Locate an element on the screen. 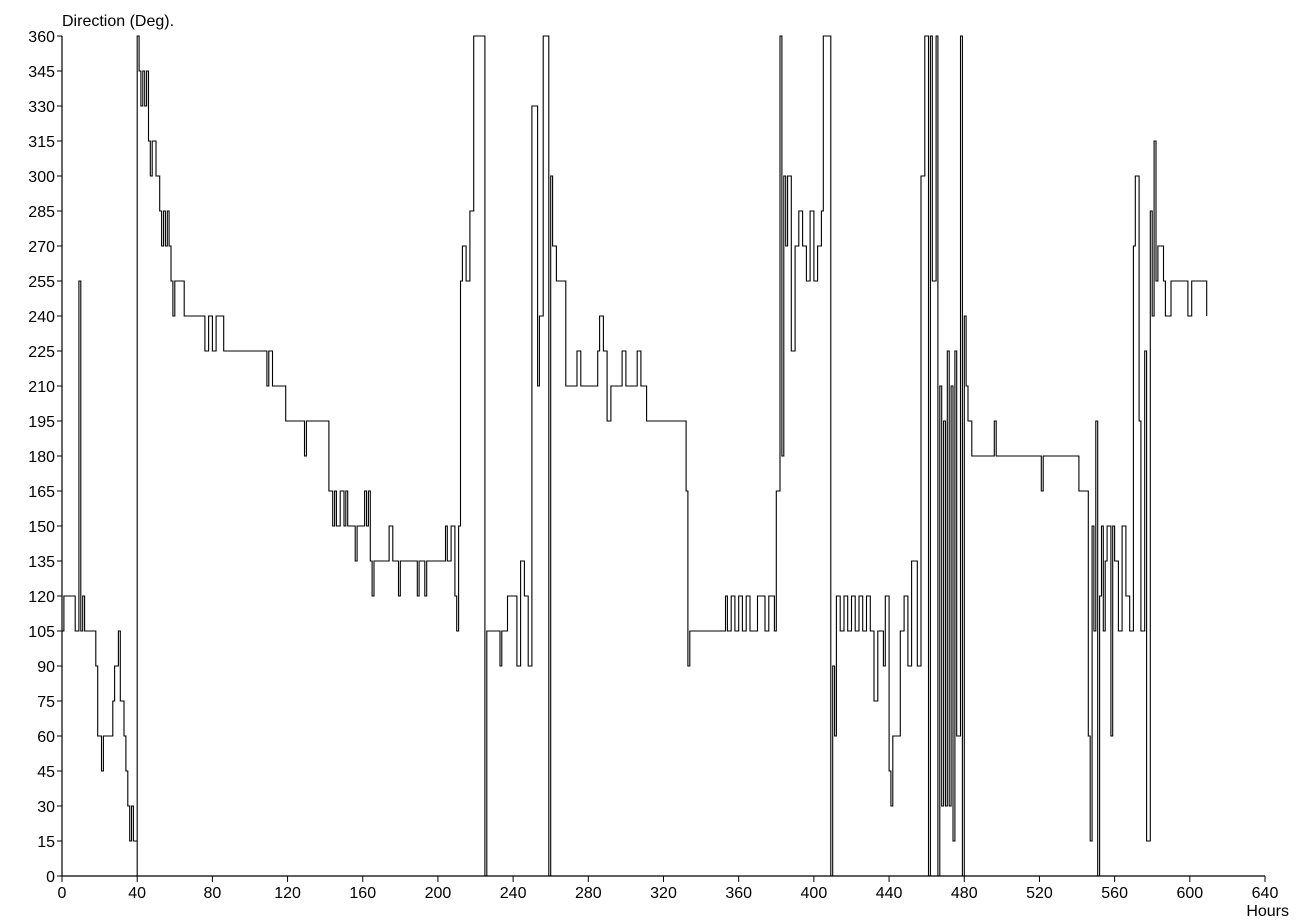 This screenshot has height=924, width=1305. x-tick-label: 600 is located at coordinates (1189, 893).